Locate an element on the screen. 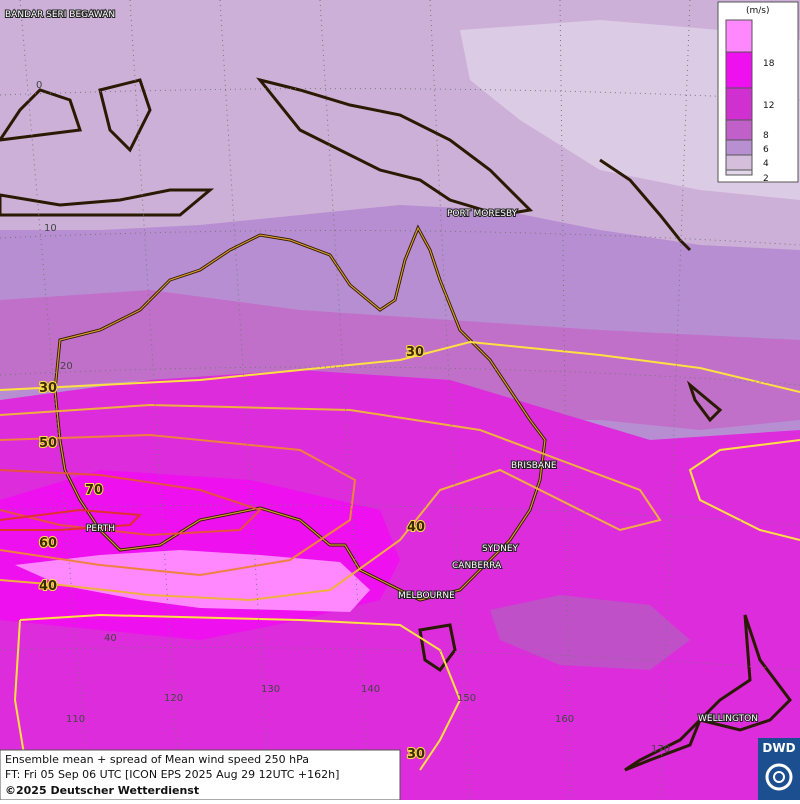  grid-label: 130 is located at coordinates (270, 689).